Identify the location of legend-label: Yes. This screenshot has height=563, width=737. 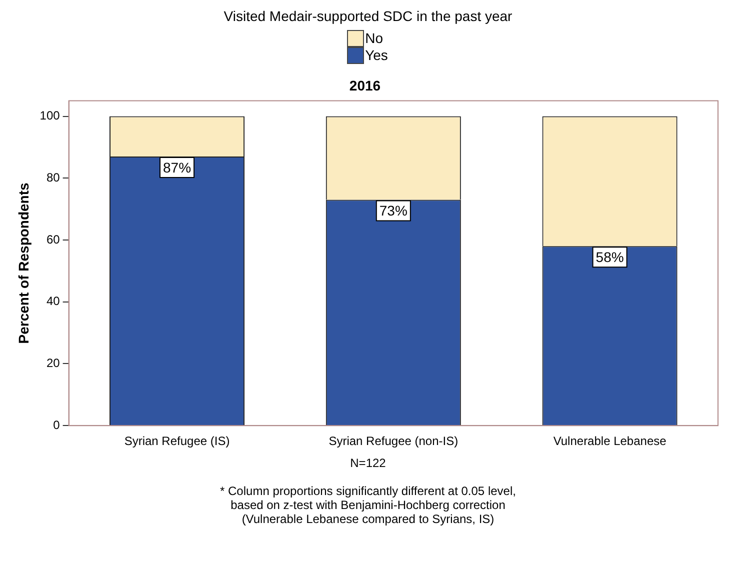
(376, 55).